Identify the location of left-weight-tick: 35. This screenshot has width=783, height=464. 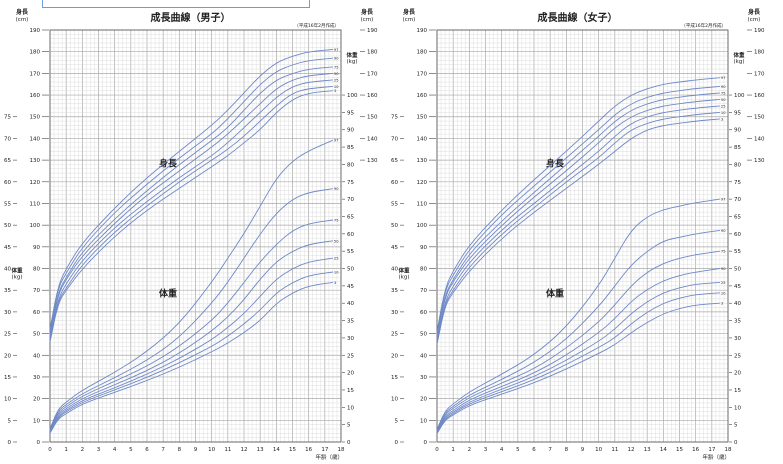
(394, 291).